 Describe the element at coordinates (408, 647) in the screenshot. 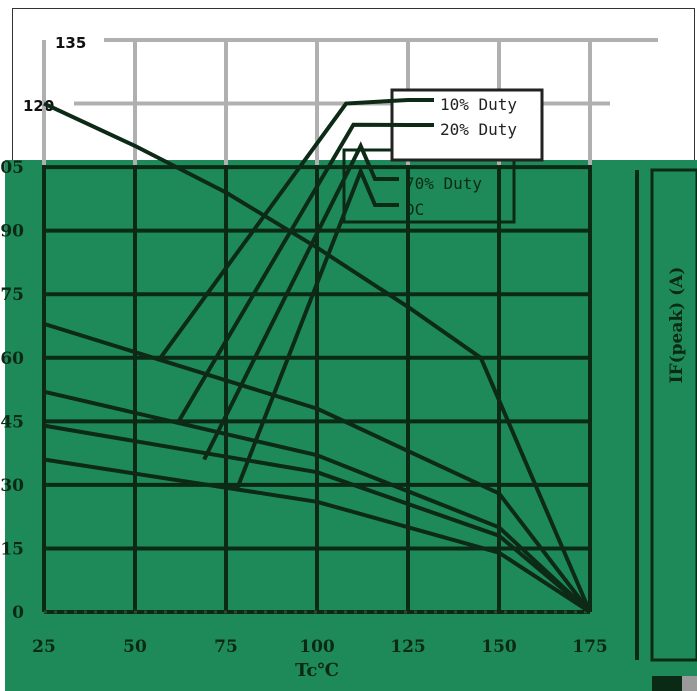

I see `x-tick-label: 125` at that location.